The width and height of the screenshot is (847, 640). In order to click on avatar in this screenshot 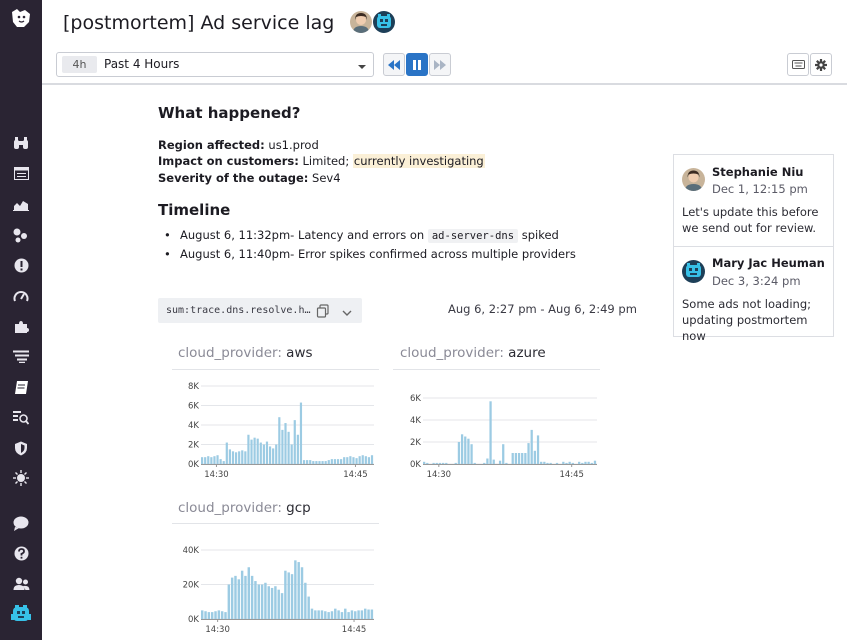, I will do `click(361, 22)`.